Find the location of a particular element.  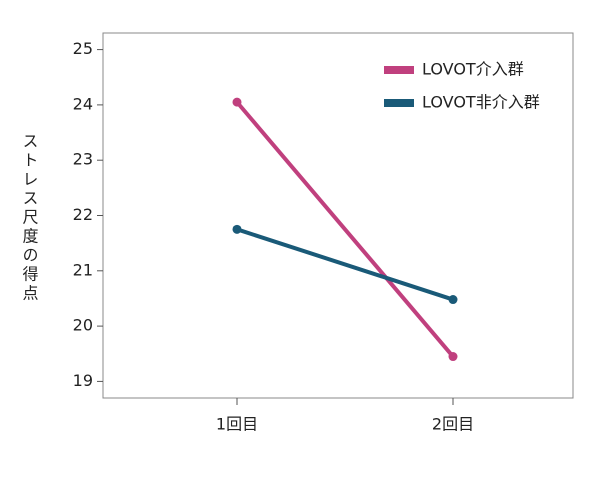

series-line is located at coordinates (345, 264).